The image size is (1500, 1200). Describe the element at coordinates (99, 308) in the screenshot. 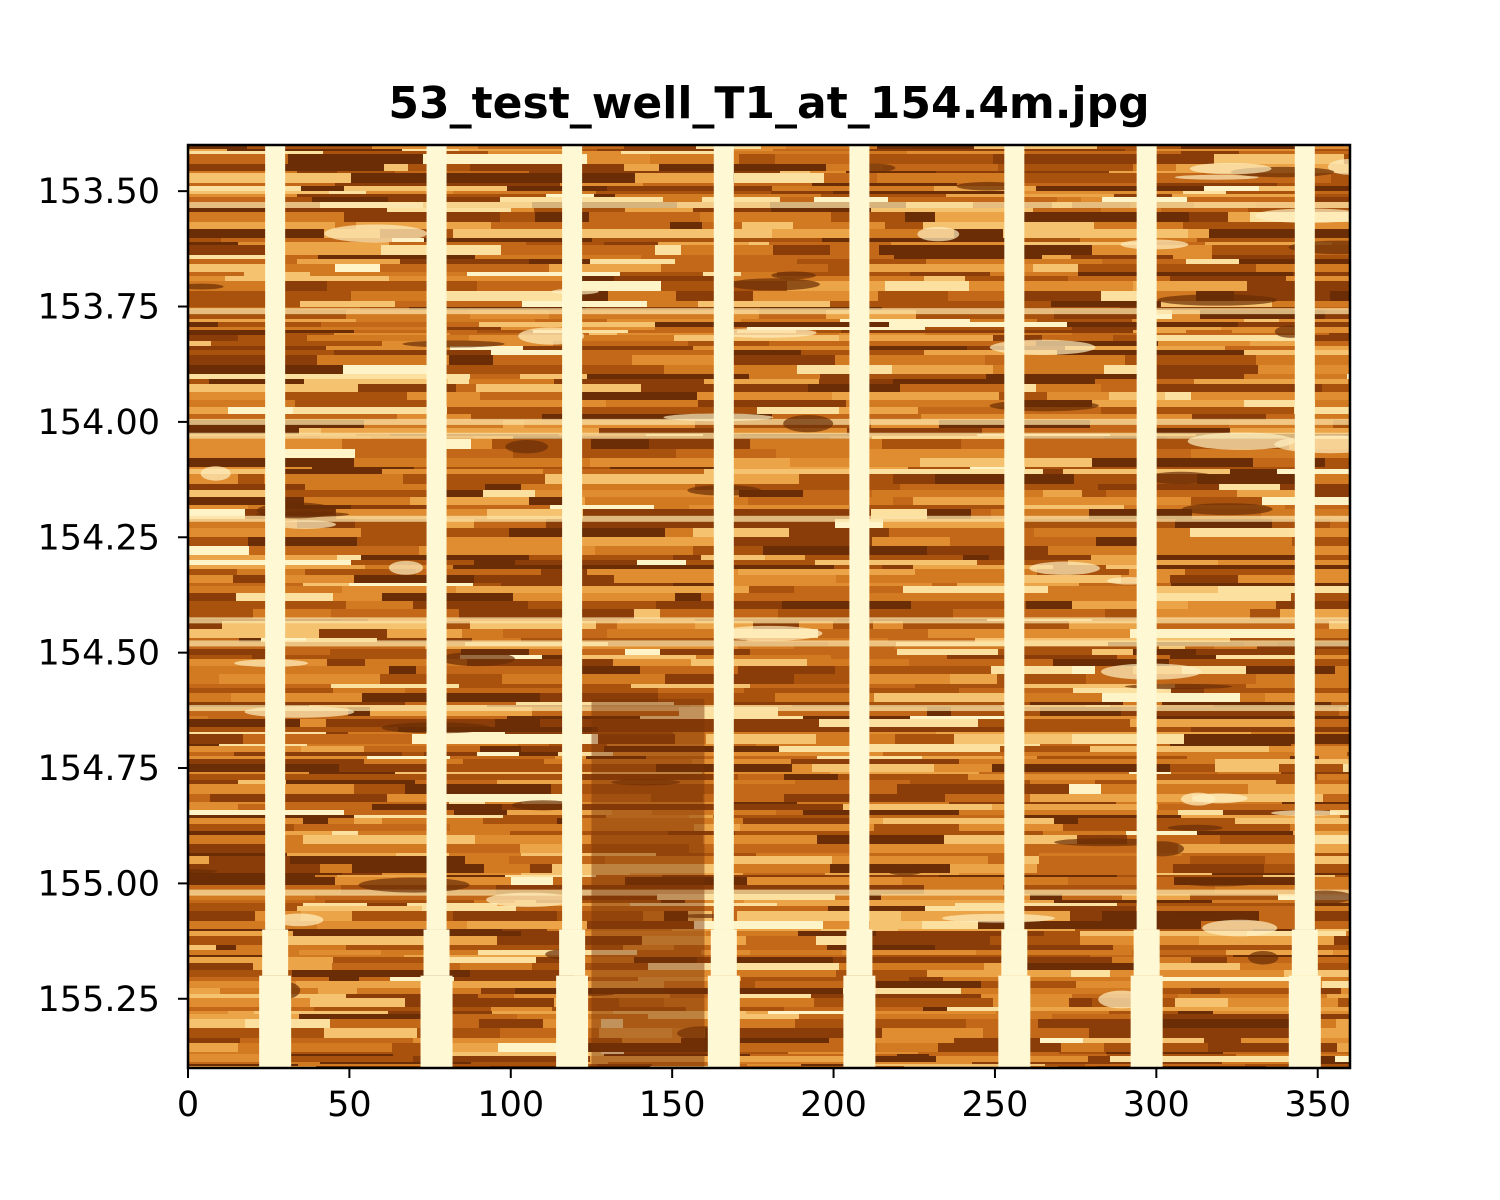

I see `y-tick-label: 153.75` at that location.